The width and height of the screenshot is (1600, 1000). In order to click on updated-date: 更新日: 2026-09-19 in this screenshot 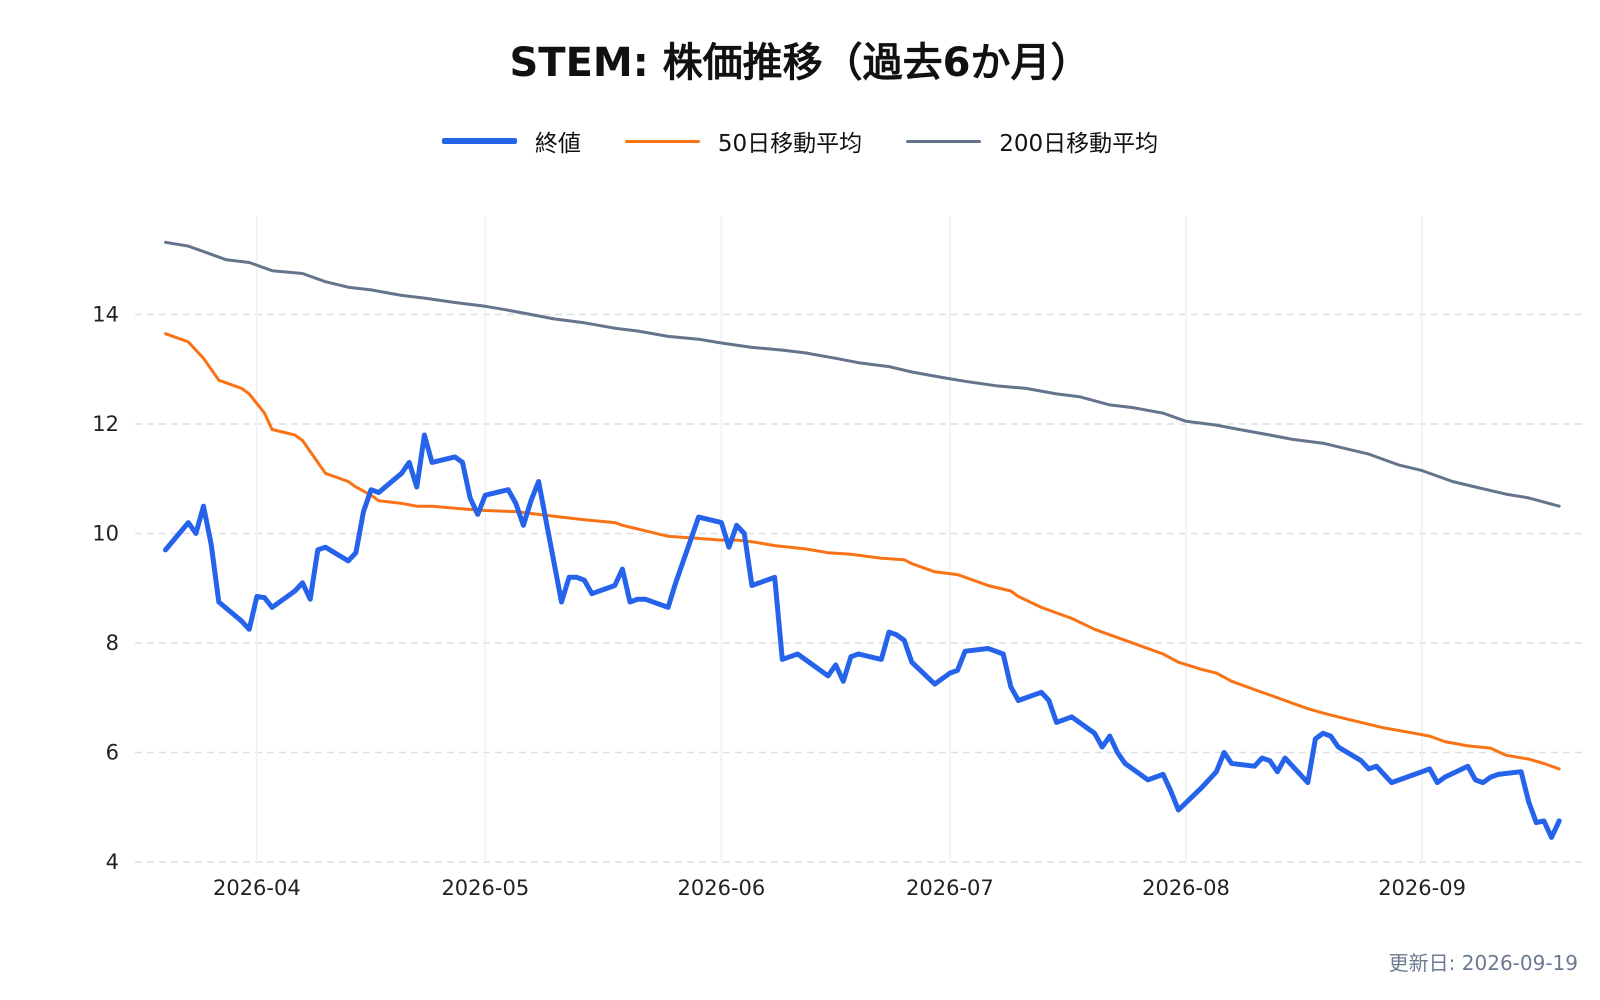, I will do `click(1483, 963)`.